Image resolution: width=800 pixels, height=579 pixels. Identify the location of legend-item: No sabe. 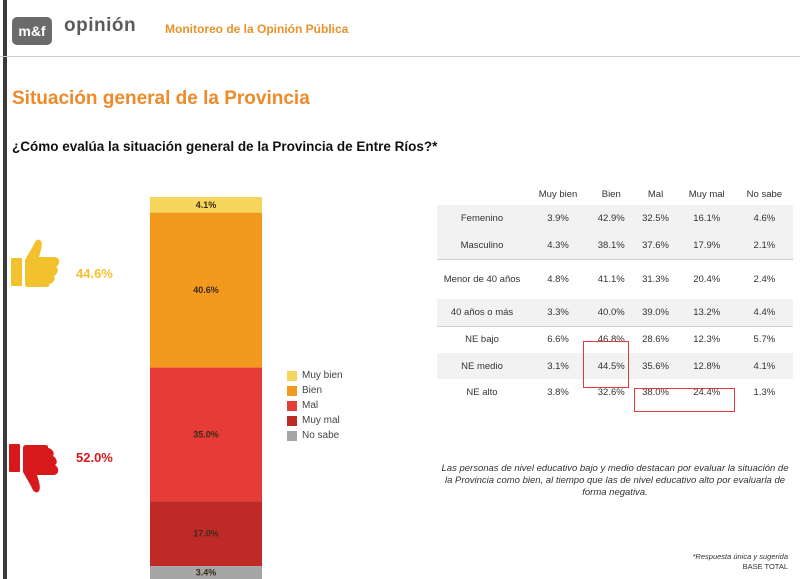
(315, 435).